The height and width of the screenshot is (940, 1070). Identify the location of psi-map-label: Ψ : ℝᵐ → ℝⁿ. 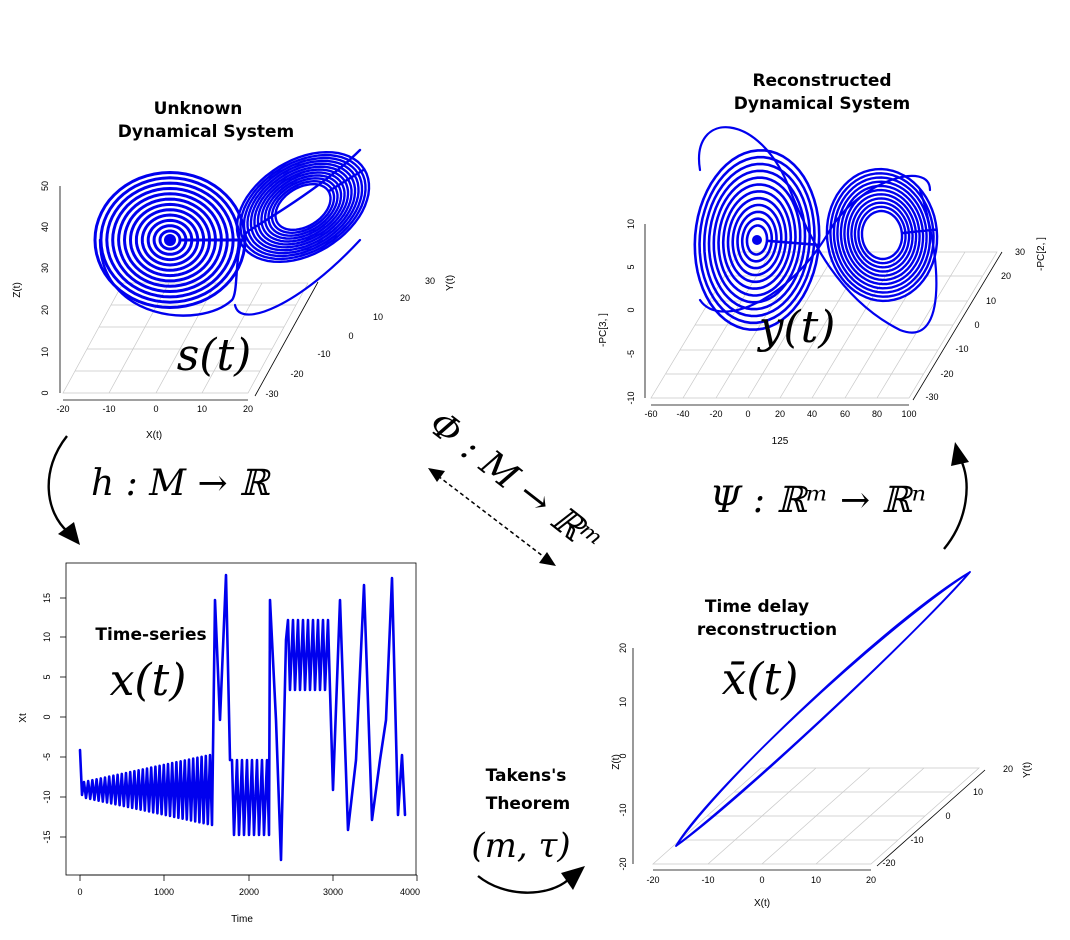
(818, 500).